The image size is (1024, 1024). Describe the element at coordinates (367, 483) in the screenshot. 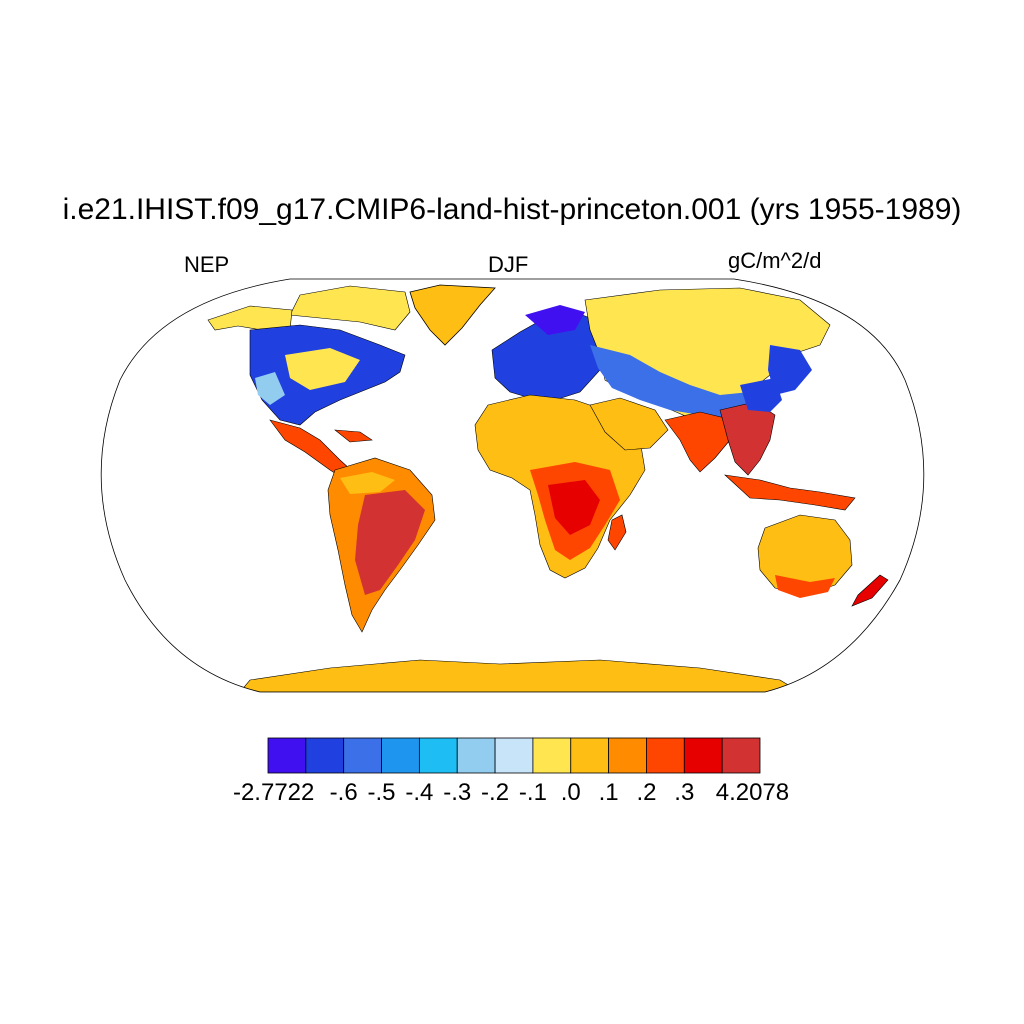

I see `south-america-north` at that location.